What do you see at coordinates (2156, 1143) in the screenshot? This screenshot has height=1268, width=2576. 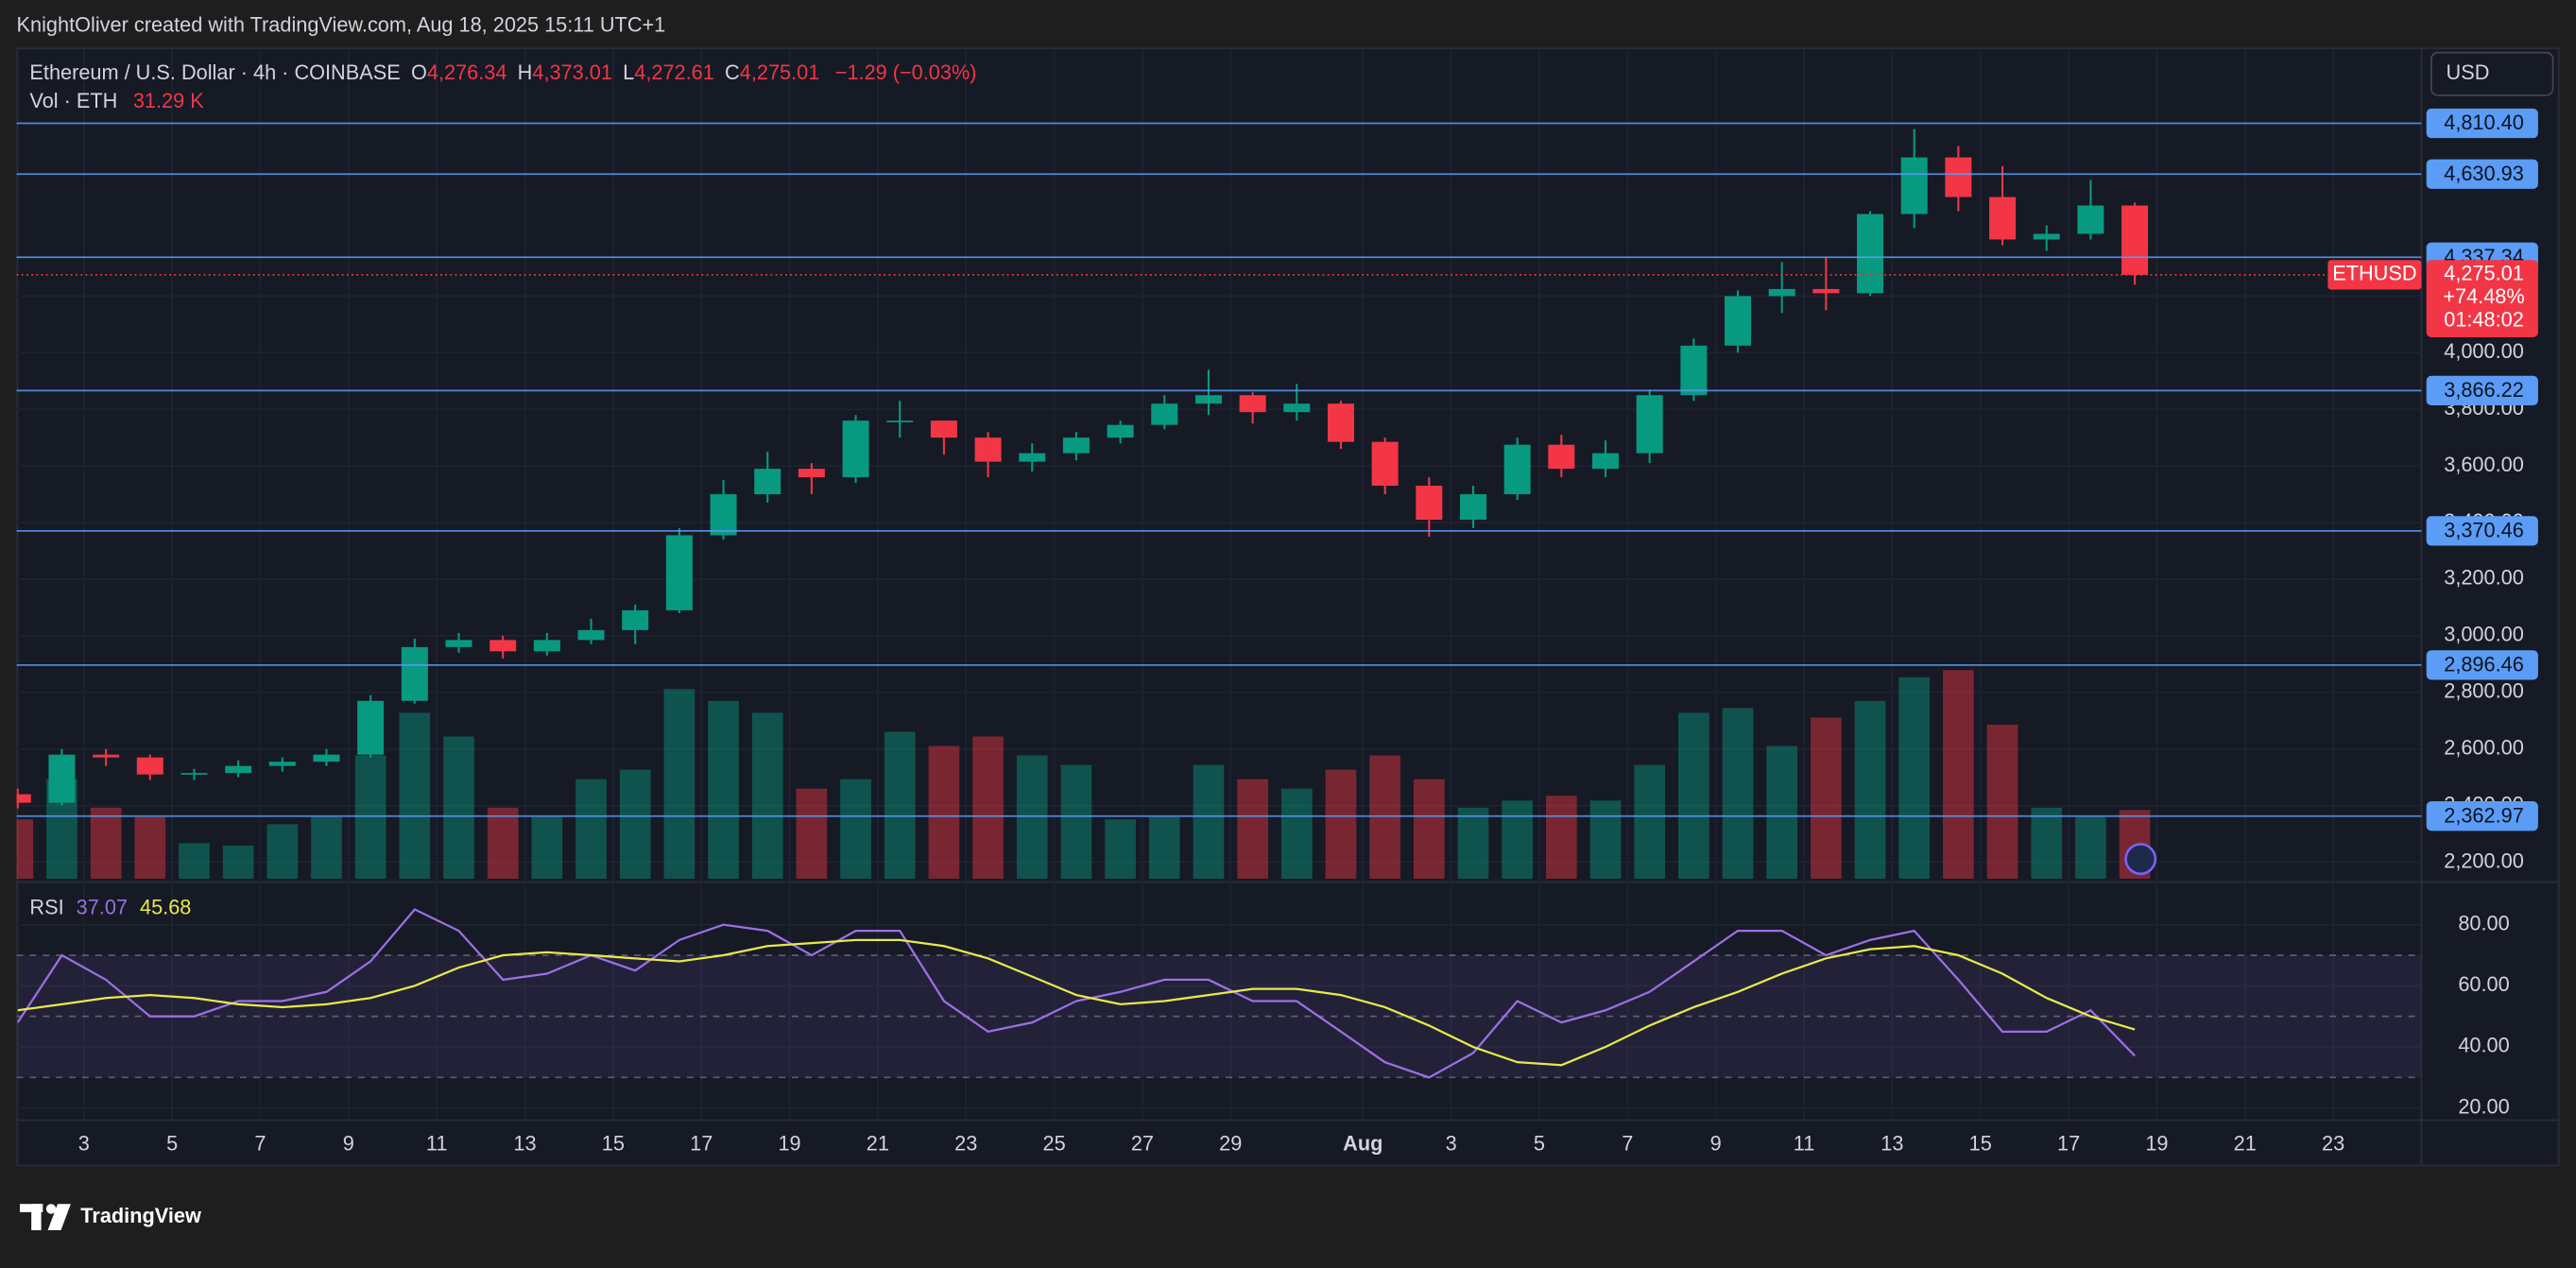 I see `x-tick-label: 19` at bounding box center [2156, 1143].